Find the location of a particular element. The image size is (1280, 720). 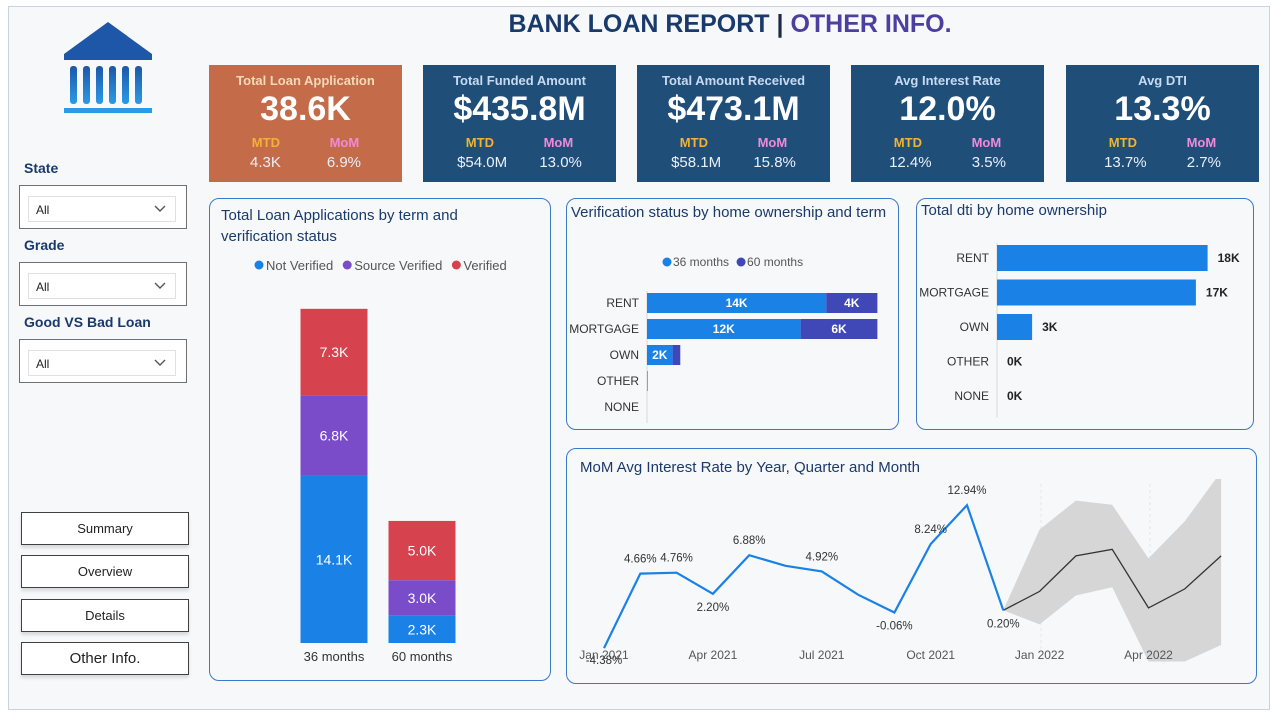

kpi-card-avg-interest-rate: Avg Interest Rate 12.0% MTD MoM 12.4% 3.5% is located at coordinates (947, 123).